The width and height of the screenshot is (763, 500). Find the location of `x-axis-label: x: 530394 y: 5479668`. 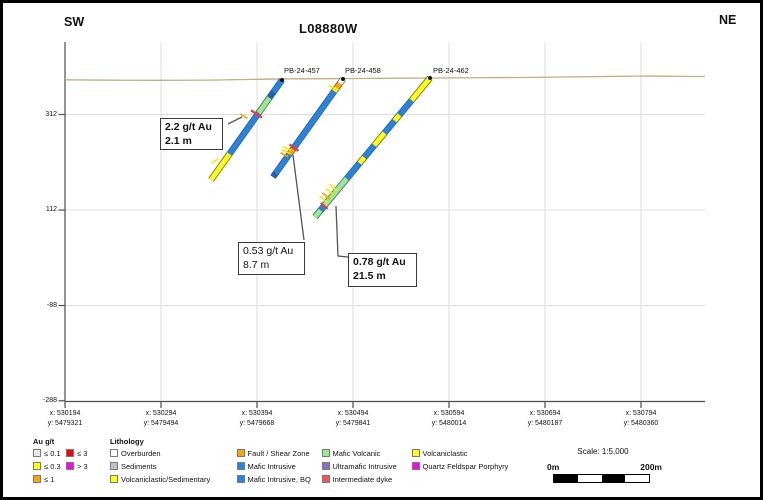

x-axis-label: x: 530394 y: 5479668 is located at coordinates (257, 418).